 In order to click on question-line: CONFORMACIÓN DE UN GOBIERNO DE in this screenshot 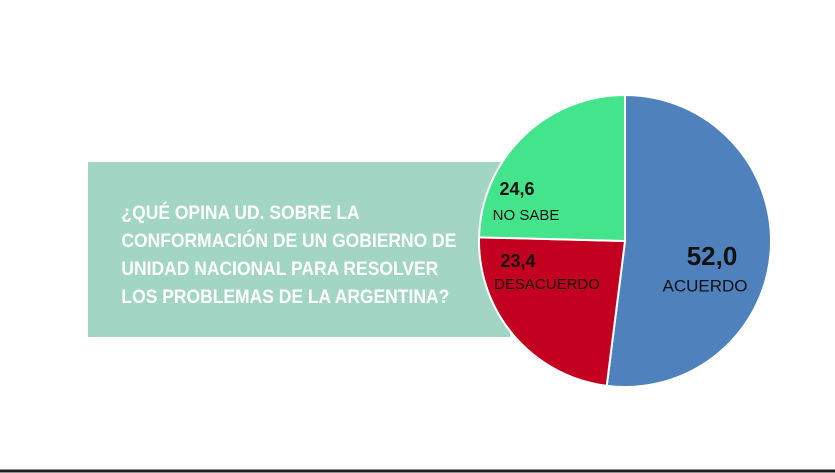, I will do `click(288, 240)`.